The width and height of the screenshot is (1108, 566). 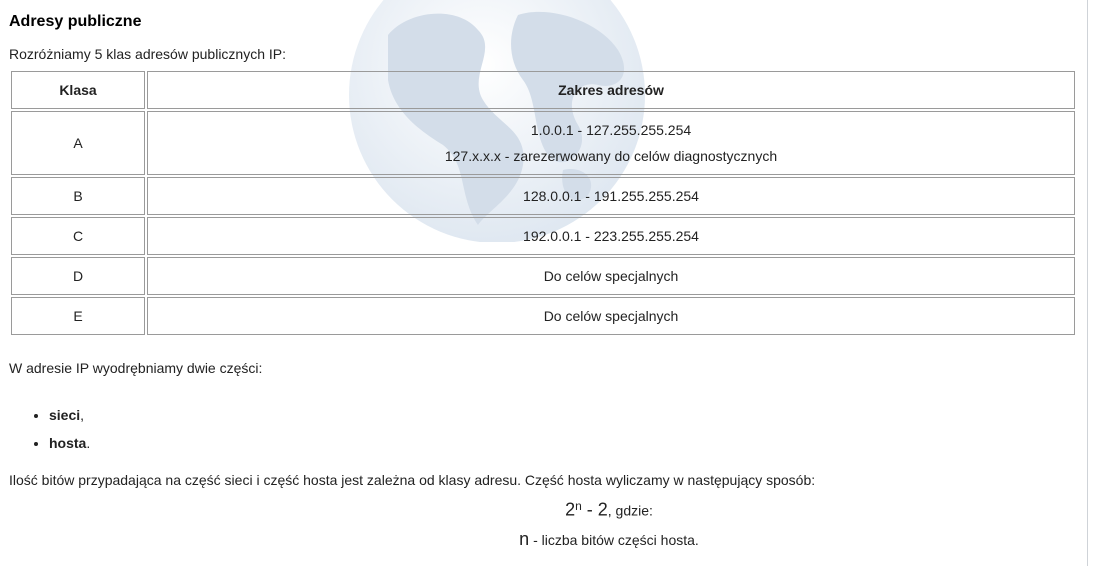 What do you see at coordinates (558, 510) in the screenshot?
I see `formula: 2n - 2, gdzie:` at bounding box center [558, 510].